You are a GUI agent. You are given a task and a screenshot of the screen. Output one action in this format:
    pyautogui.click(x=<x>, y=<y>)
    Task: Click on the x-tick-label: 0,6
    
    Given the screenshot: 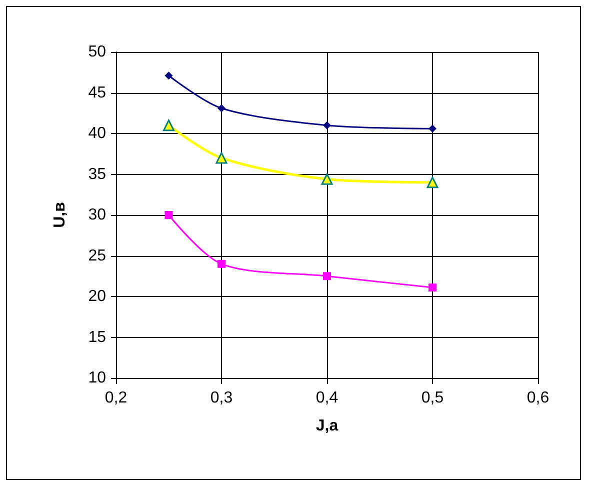 What is the action you would take?
    pyautogui.click(x=538, y=398)
    